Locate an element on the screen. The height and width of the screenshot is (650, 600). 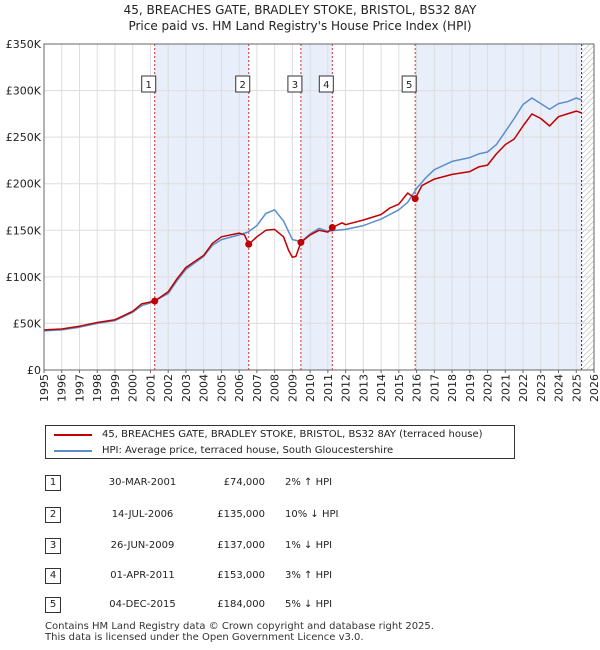
x-tick-label: 2001 is located at coordinates (150, 388).